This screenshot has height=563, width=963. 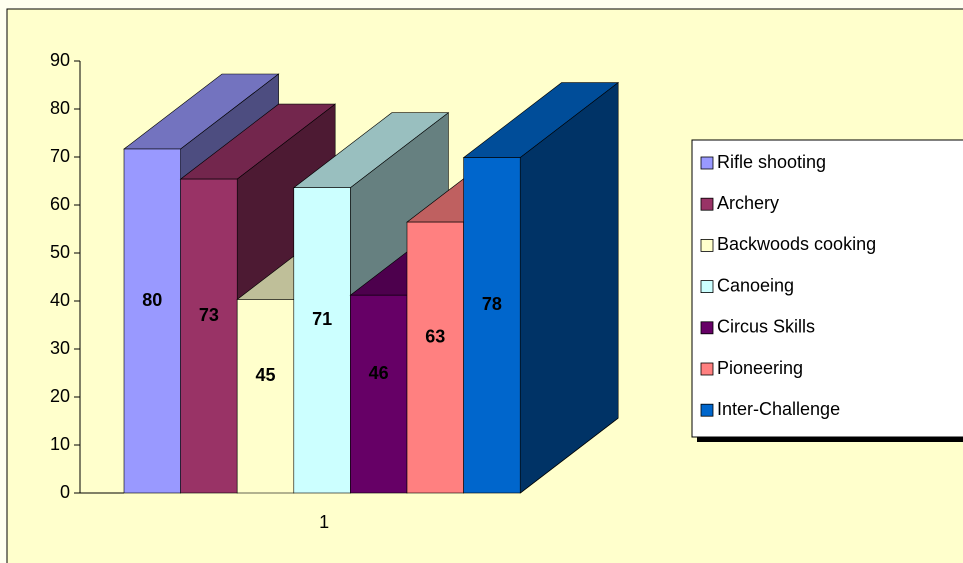 What do you see at coordinates (60, 396) in the screenshot?
I see `y-tick-label: 20` at bounding box center [60, 396].